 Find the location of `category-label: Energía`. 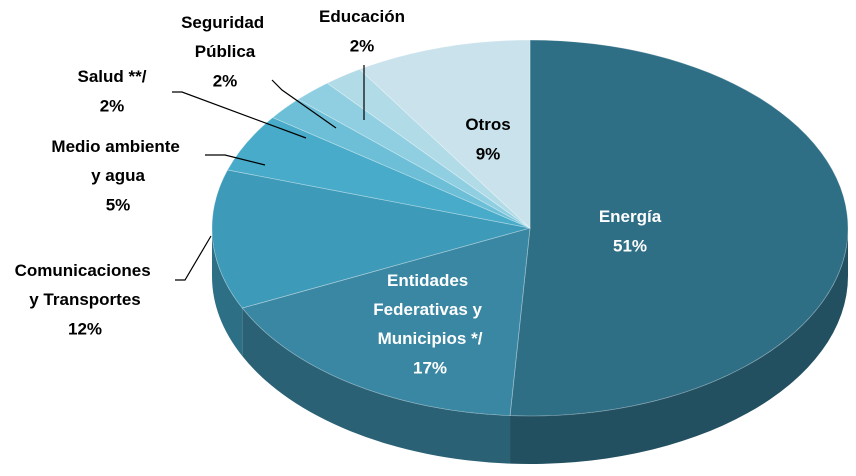

category-label: Energía is located at coordinates (630, 216).